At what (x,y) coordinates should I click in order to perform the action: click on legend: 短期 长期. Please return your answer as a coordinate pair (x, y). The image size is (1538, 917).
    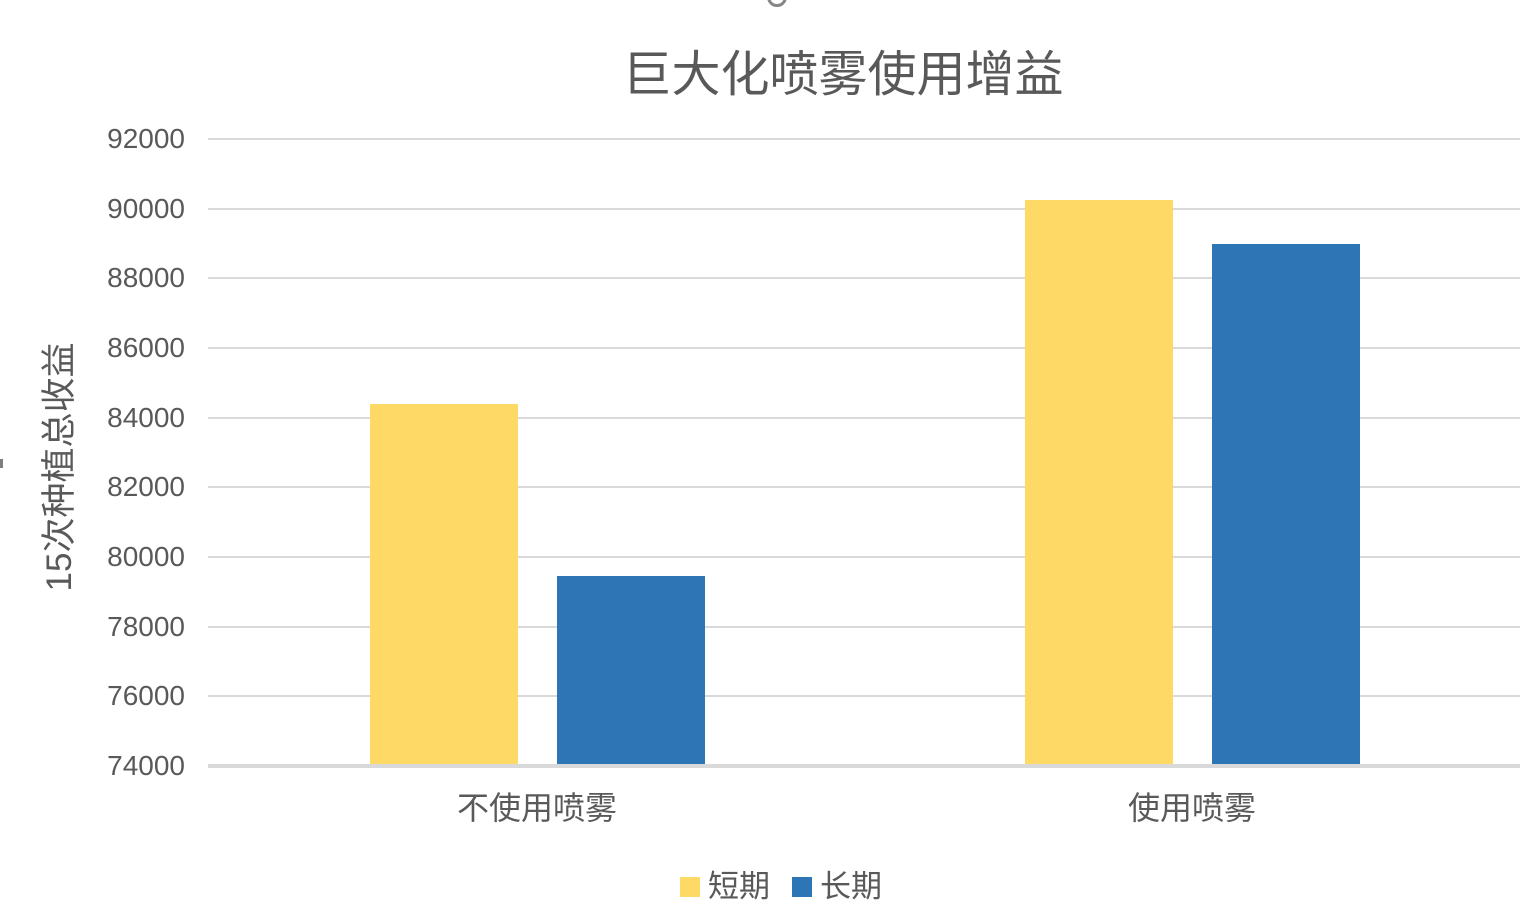
    Looking at the image, I should click on (781, 887).